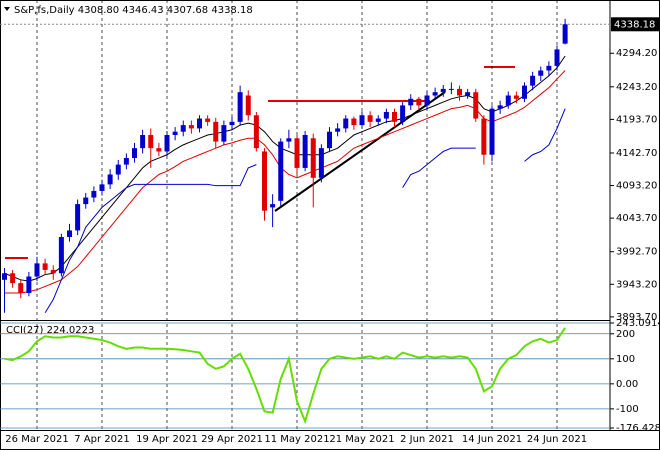  I want to click on y-tick-label: 243.0914, so click(638, 323).